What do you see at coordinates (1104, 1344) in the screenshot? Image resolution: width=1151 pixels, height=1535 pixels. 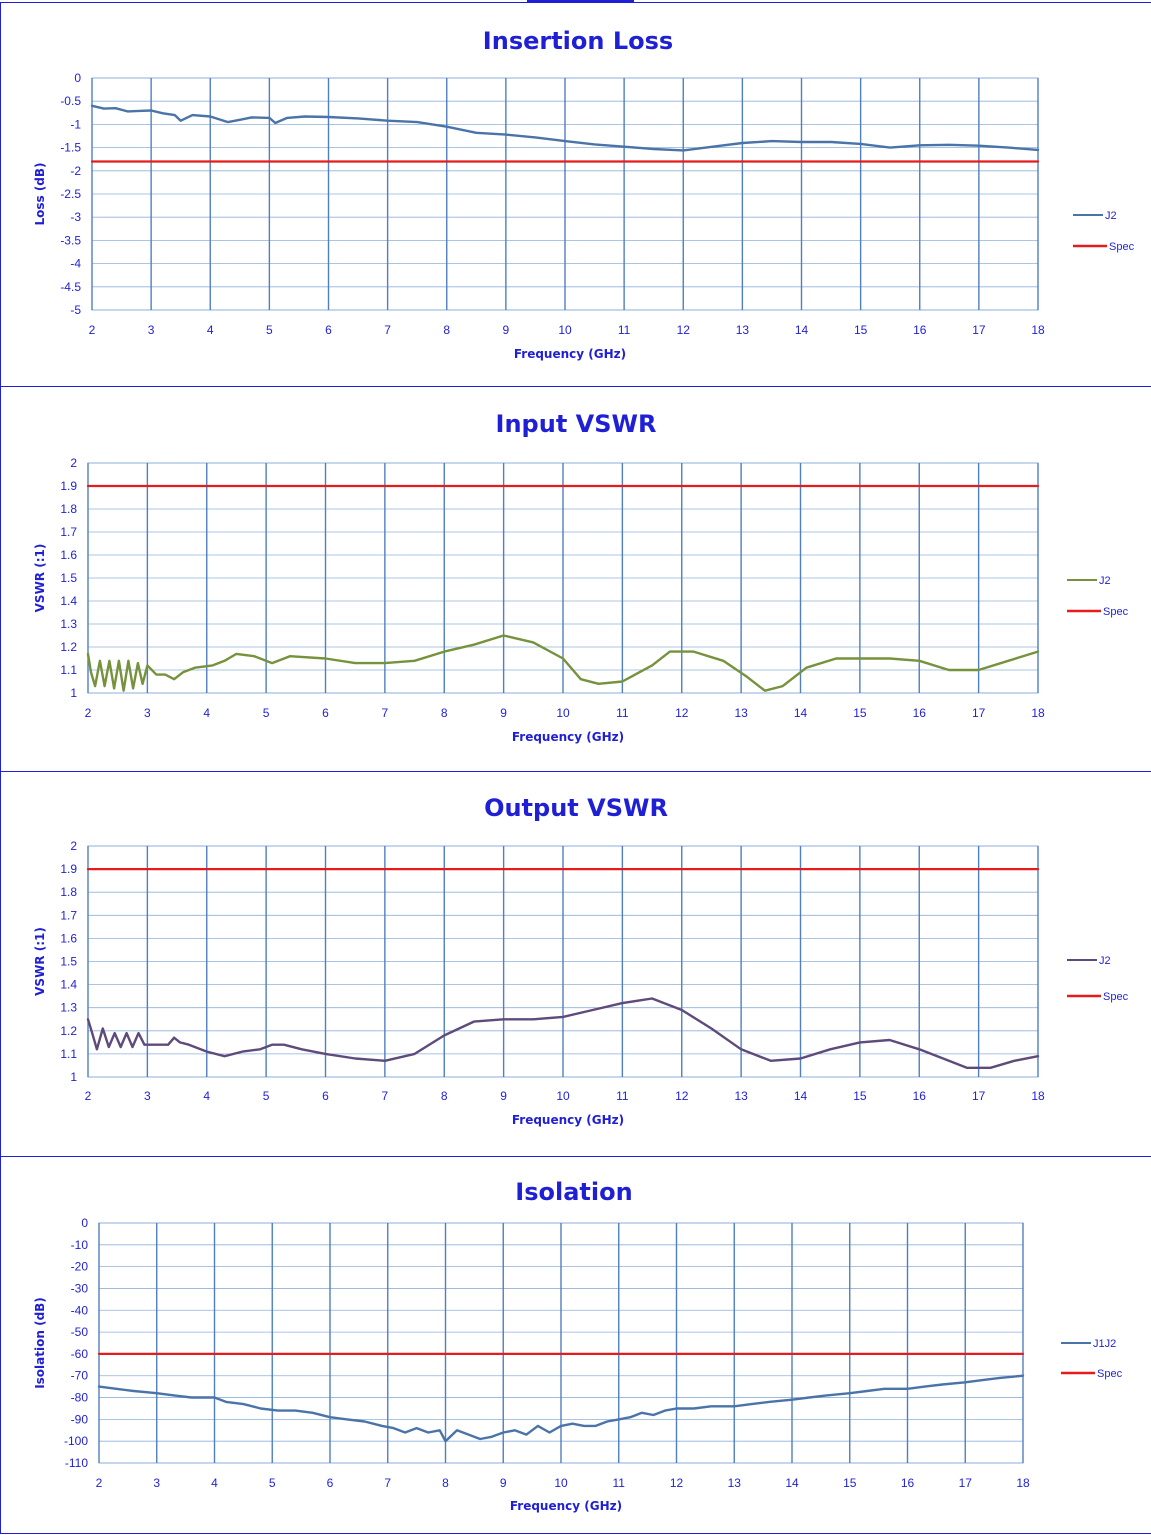 I see `legend-label: J1J2` at bounding box center [1104, 1344].